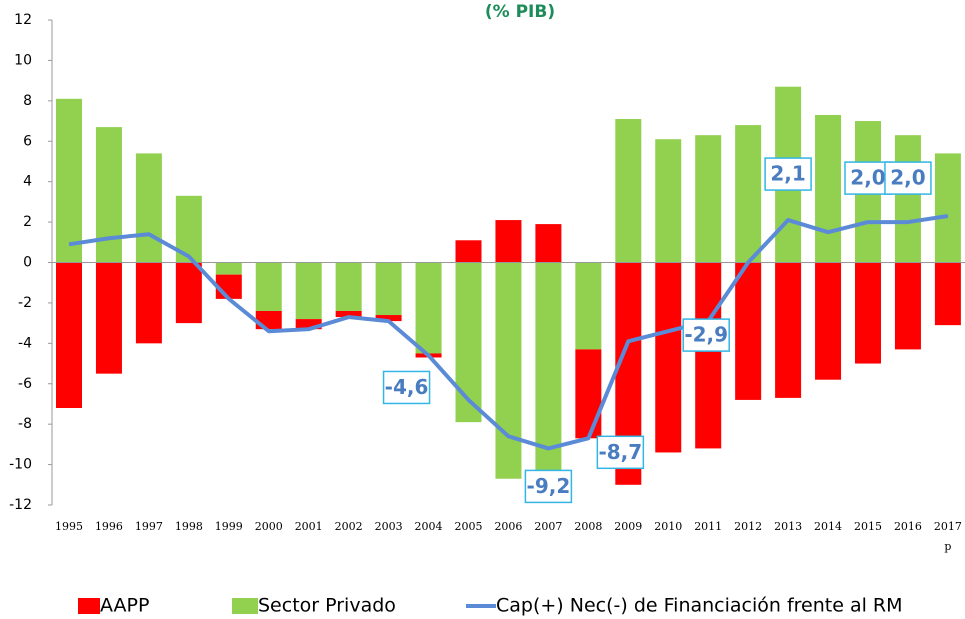 The image size is (965, 619). What do you see at coordinates (25, 343) in the screenshot?
I see `y-tick-label: -4` at bounding box center [25, 343].